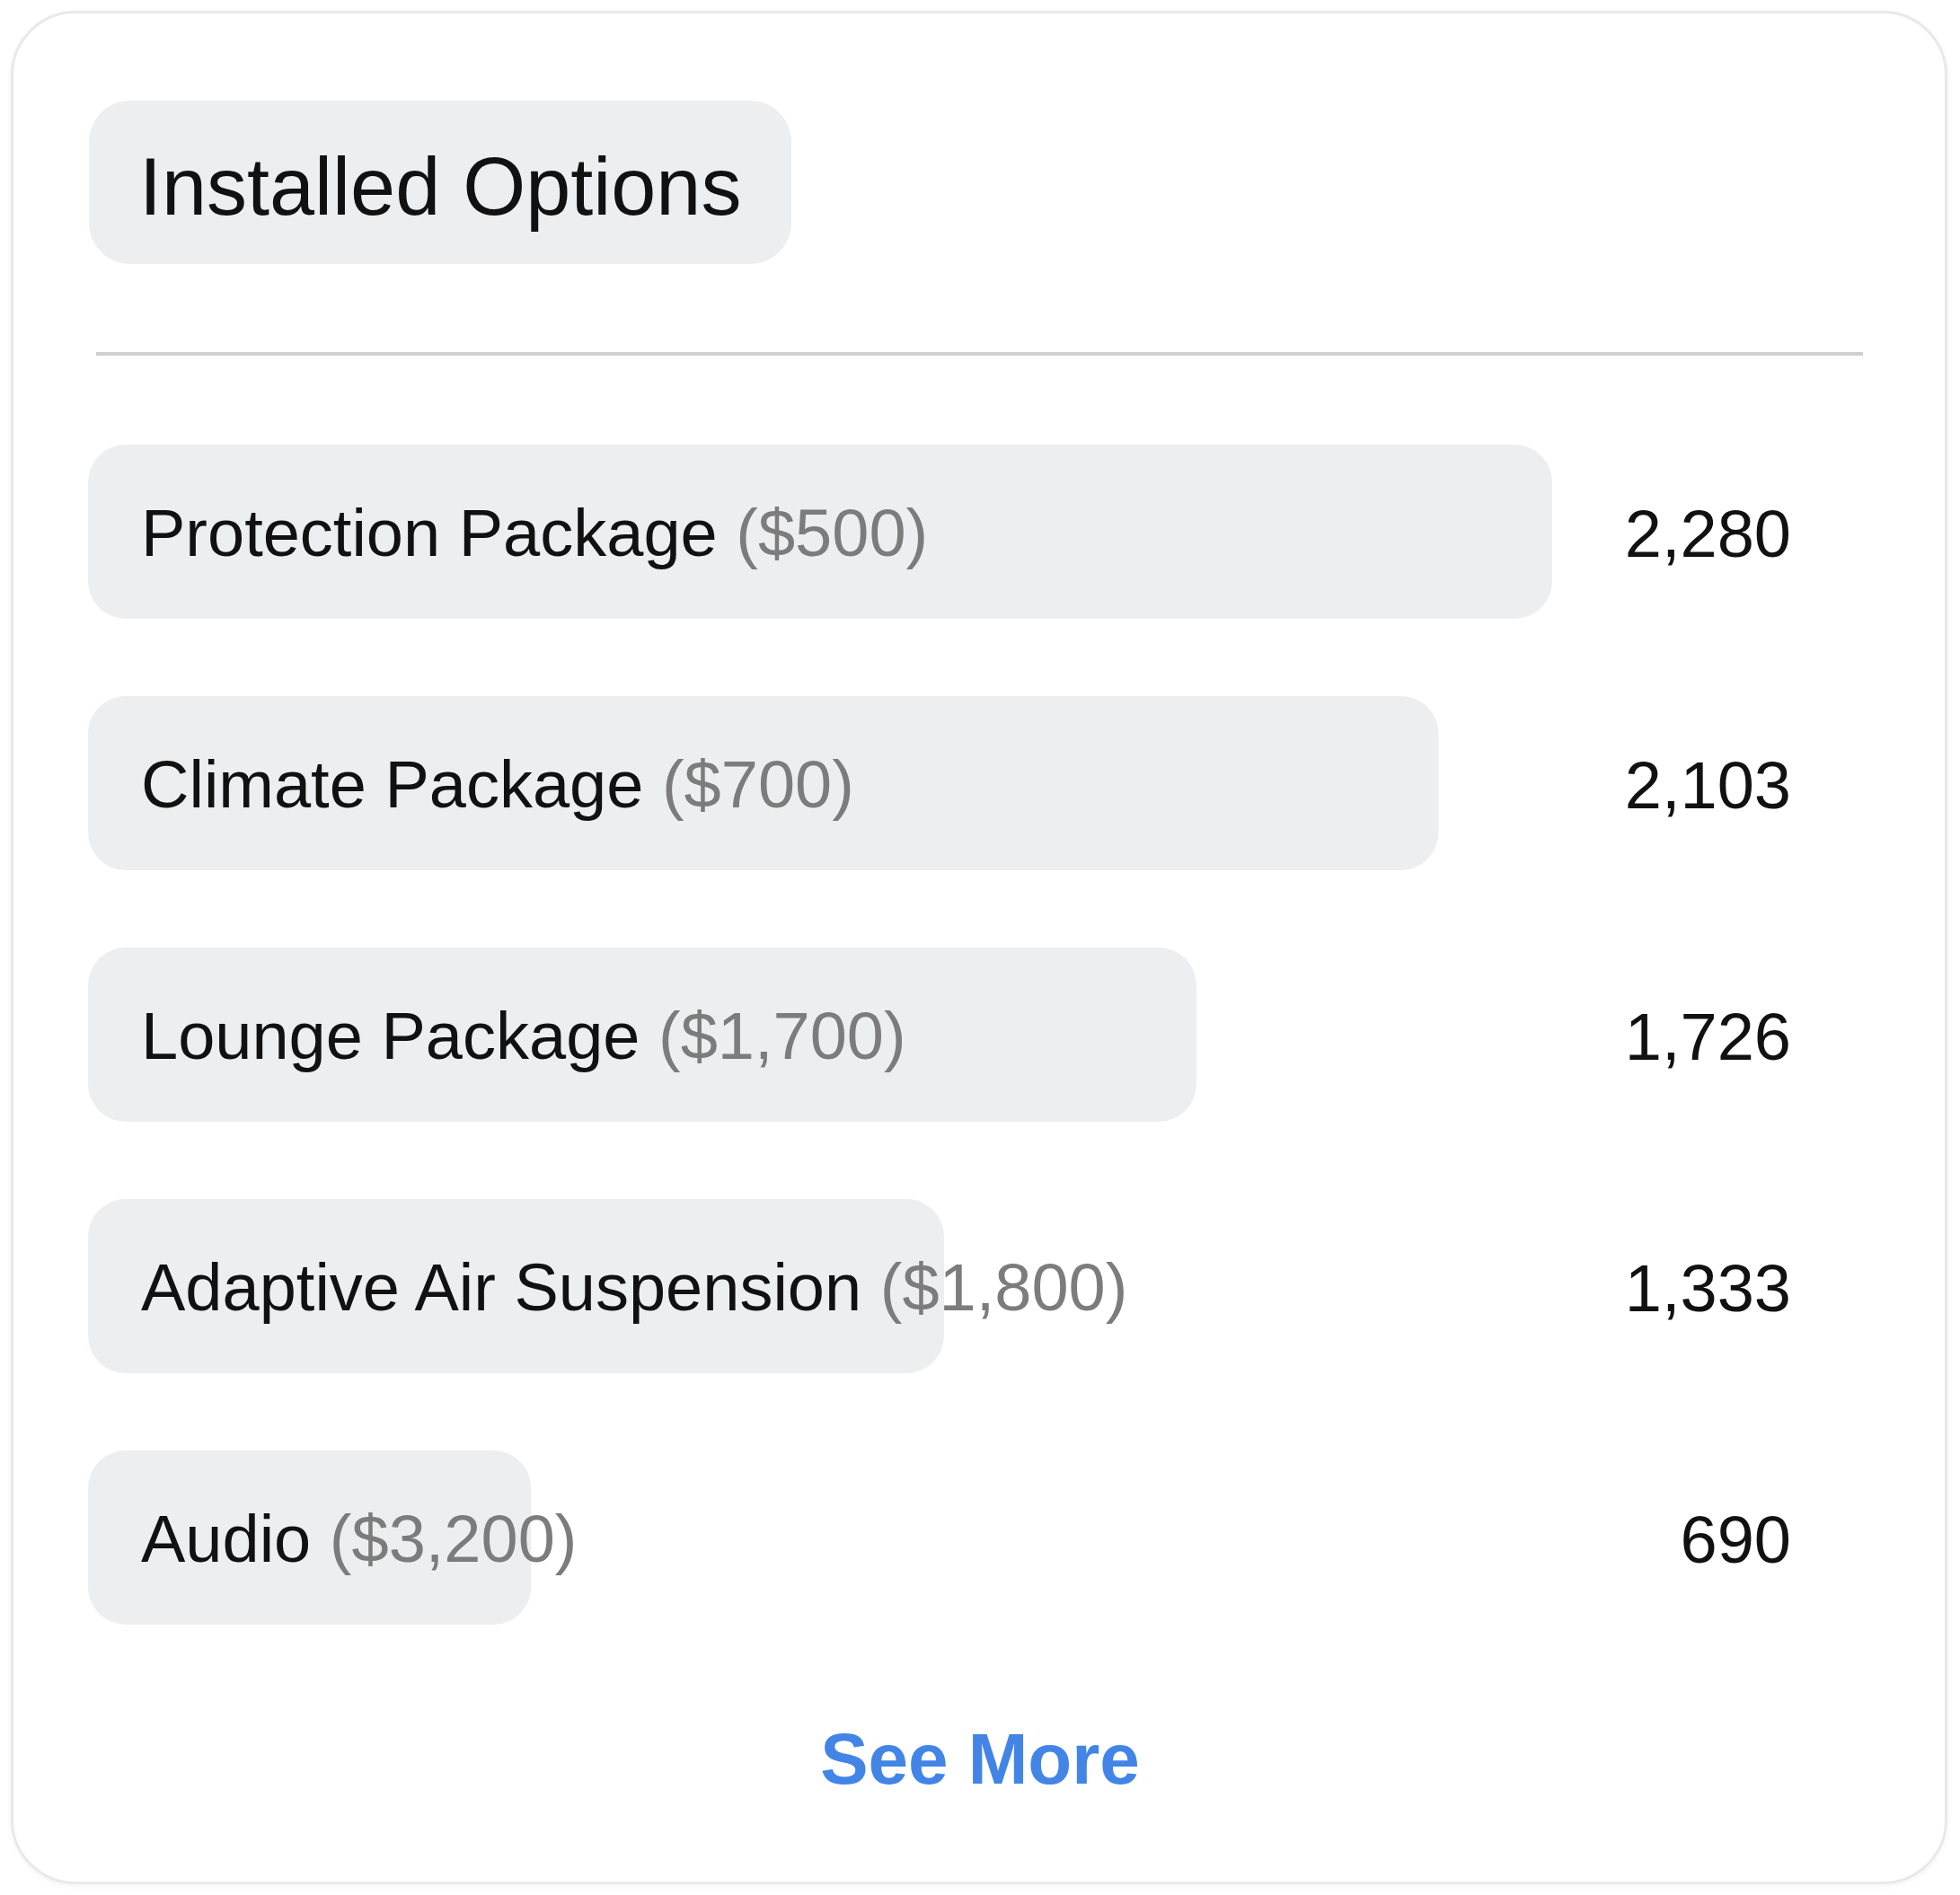 This screenshot has width=1960, height=1895. What do you see at coordinates (440, 182) in the screenshot?
I see `chart-title: Installed Options` at bounding box center [440, 182].